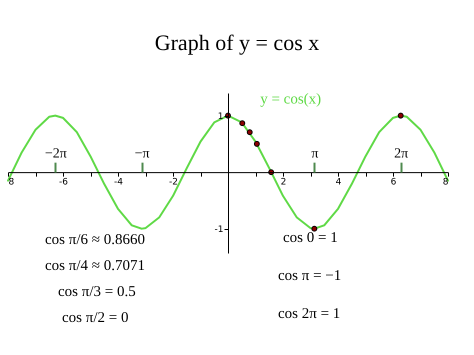 The image size is (474, 355). I want to click on text: cos π/3 = 0.5, so click(97, 292).